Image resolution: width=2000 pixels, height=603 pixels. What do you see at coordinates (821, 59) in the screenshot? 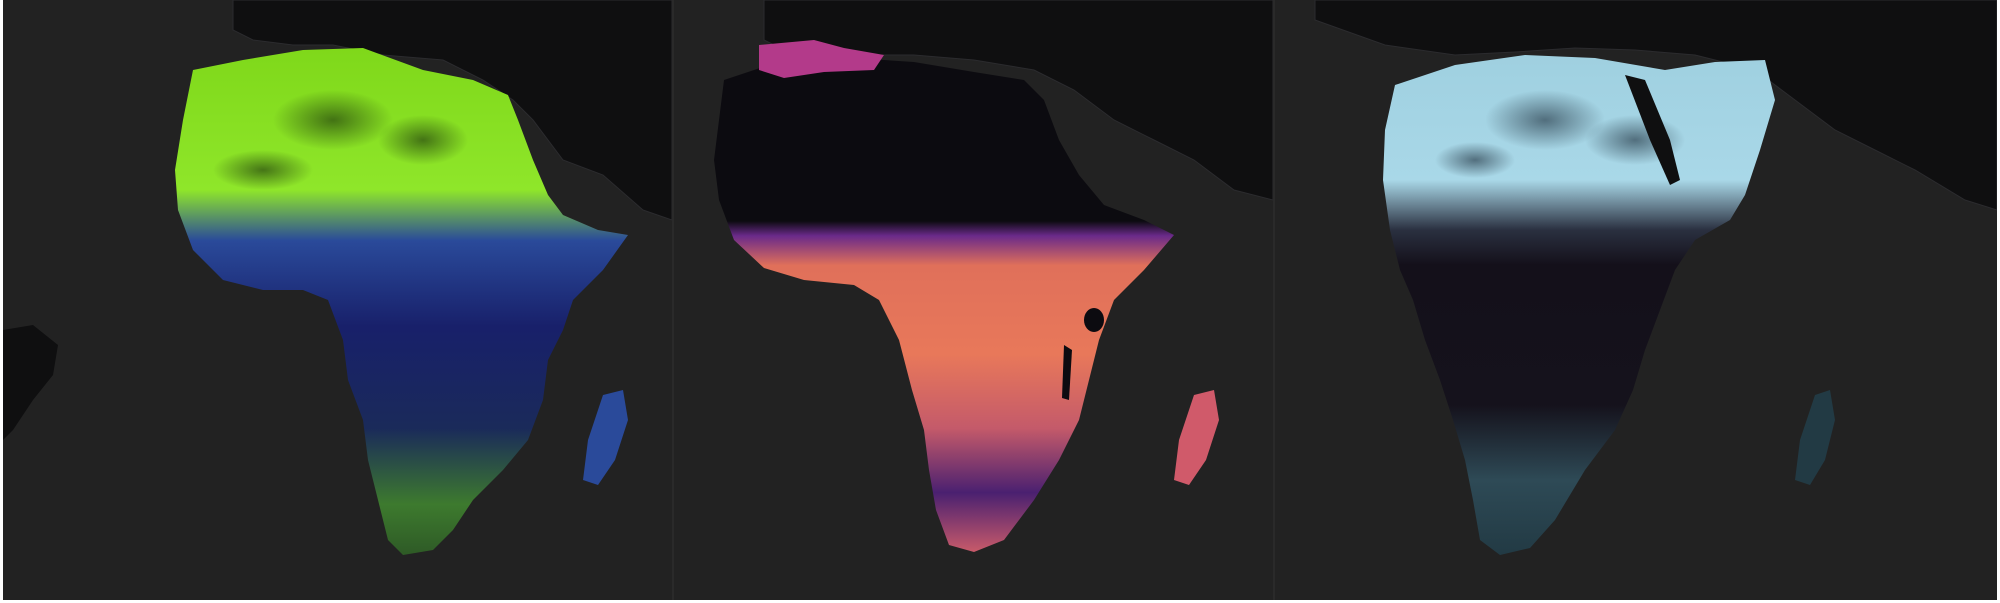
I see `north-coastal-strip` at bounding box center [821, 59].